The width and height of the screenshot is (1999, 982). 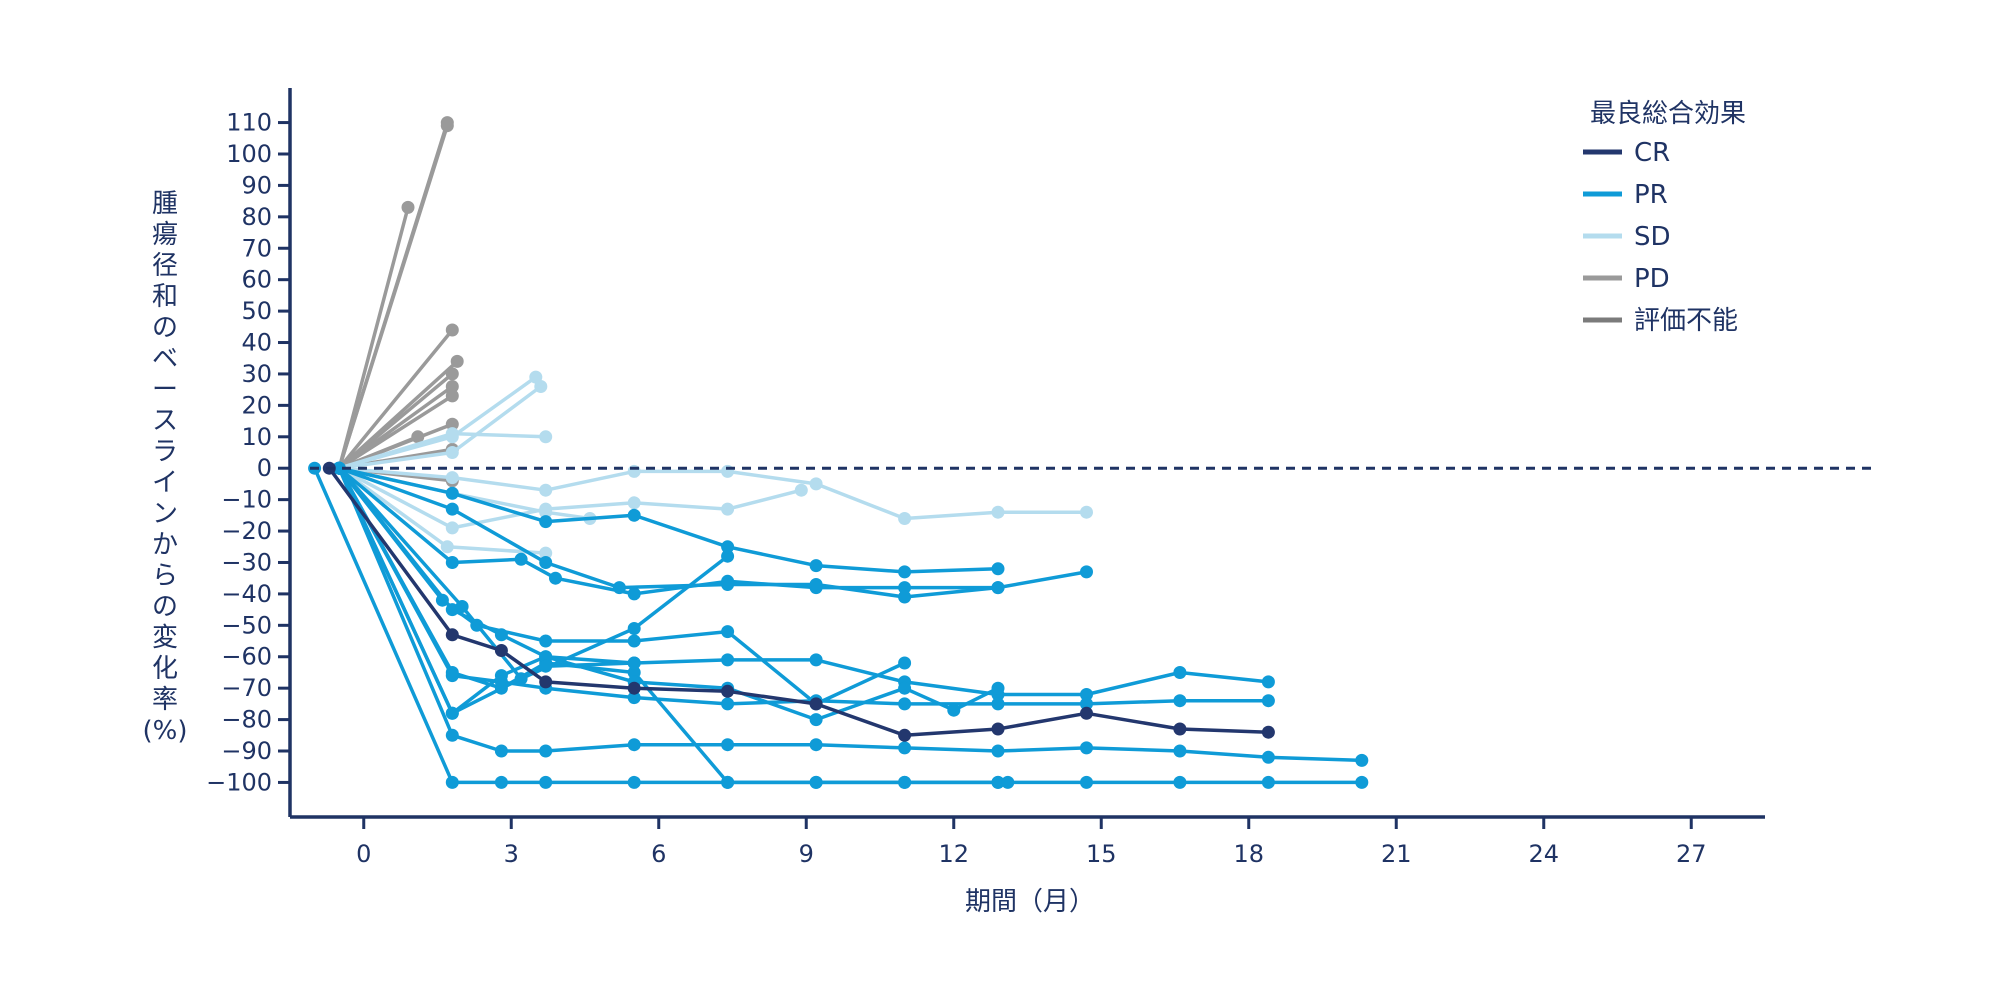 What do you see at coordinates (165, 359) in the screenshot?
I see `y-axis-title-char: ベ` at bounding box center [165, 359].